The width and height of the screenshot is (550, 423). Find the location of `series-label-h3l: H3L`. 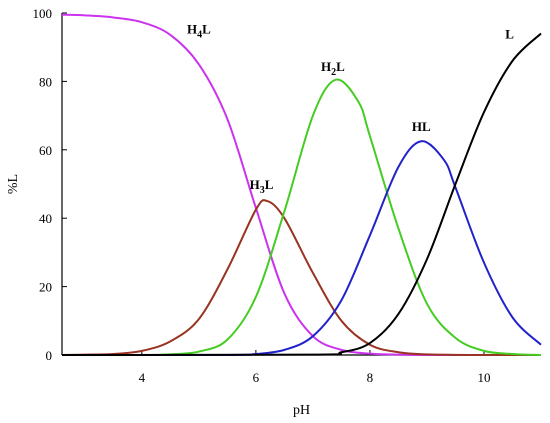

series-label-h3l: H3L is located at coordinates (262, 186).